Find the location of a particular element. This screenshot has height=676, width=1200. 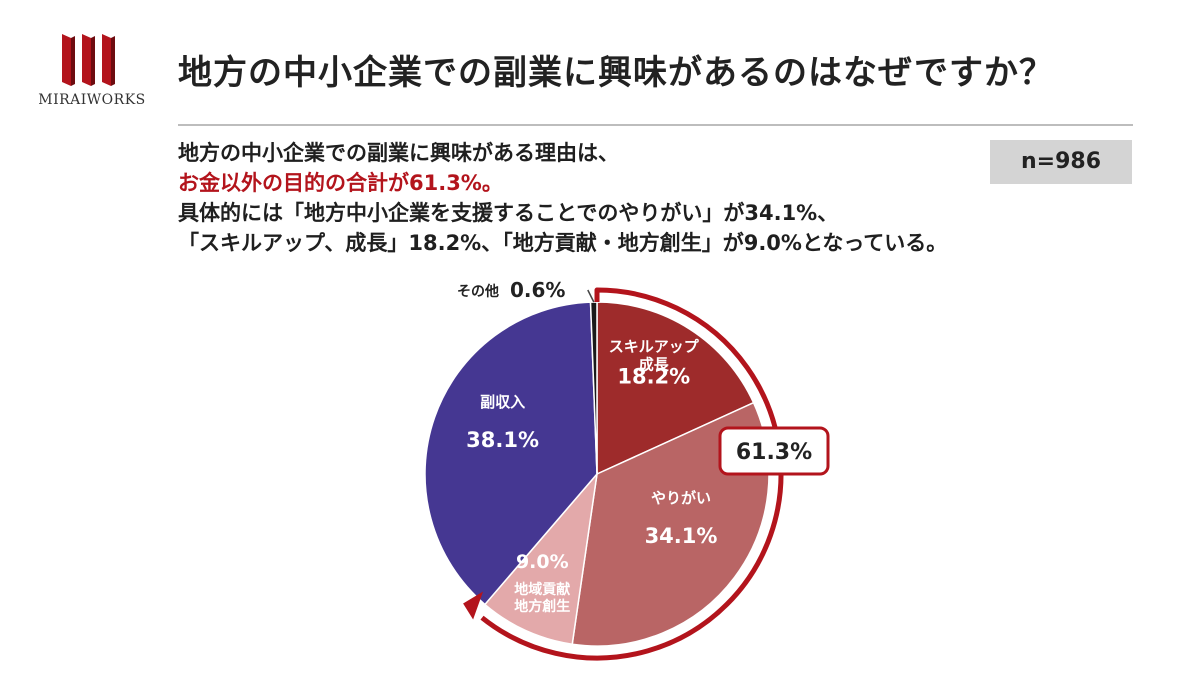

slice-value-other: 0.6% is located at coordinates (537, 290).